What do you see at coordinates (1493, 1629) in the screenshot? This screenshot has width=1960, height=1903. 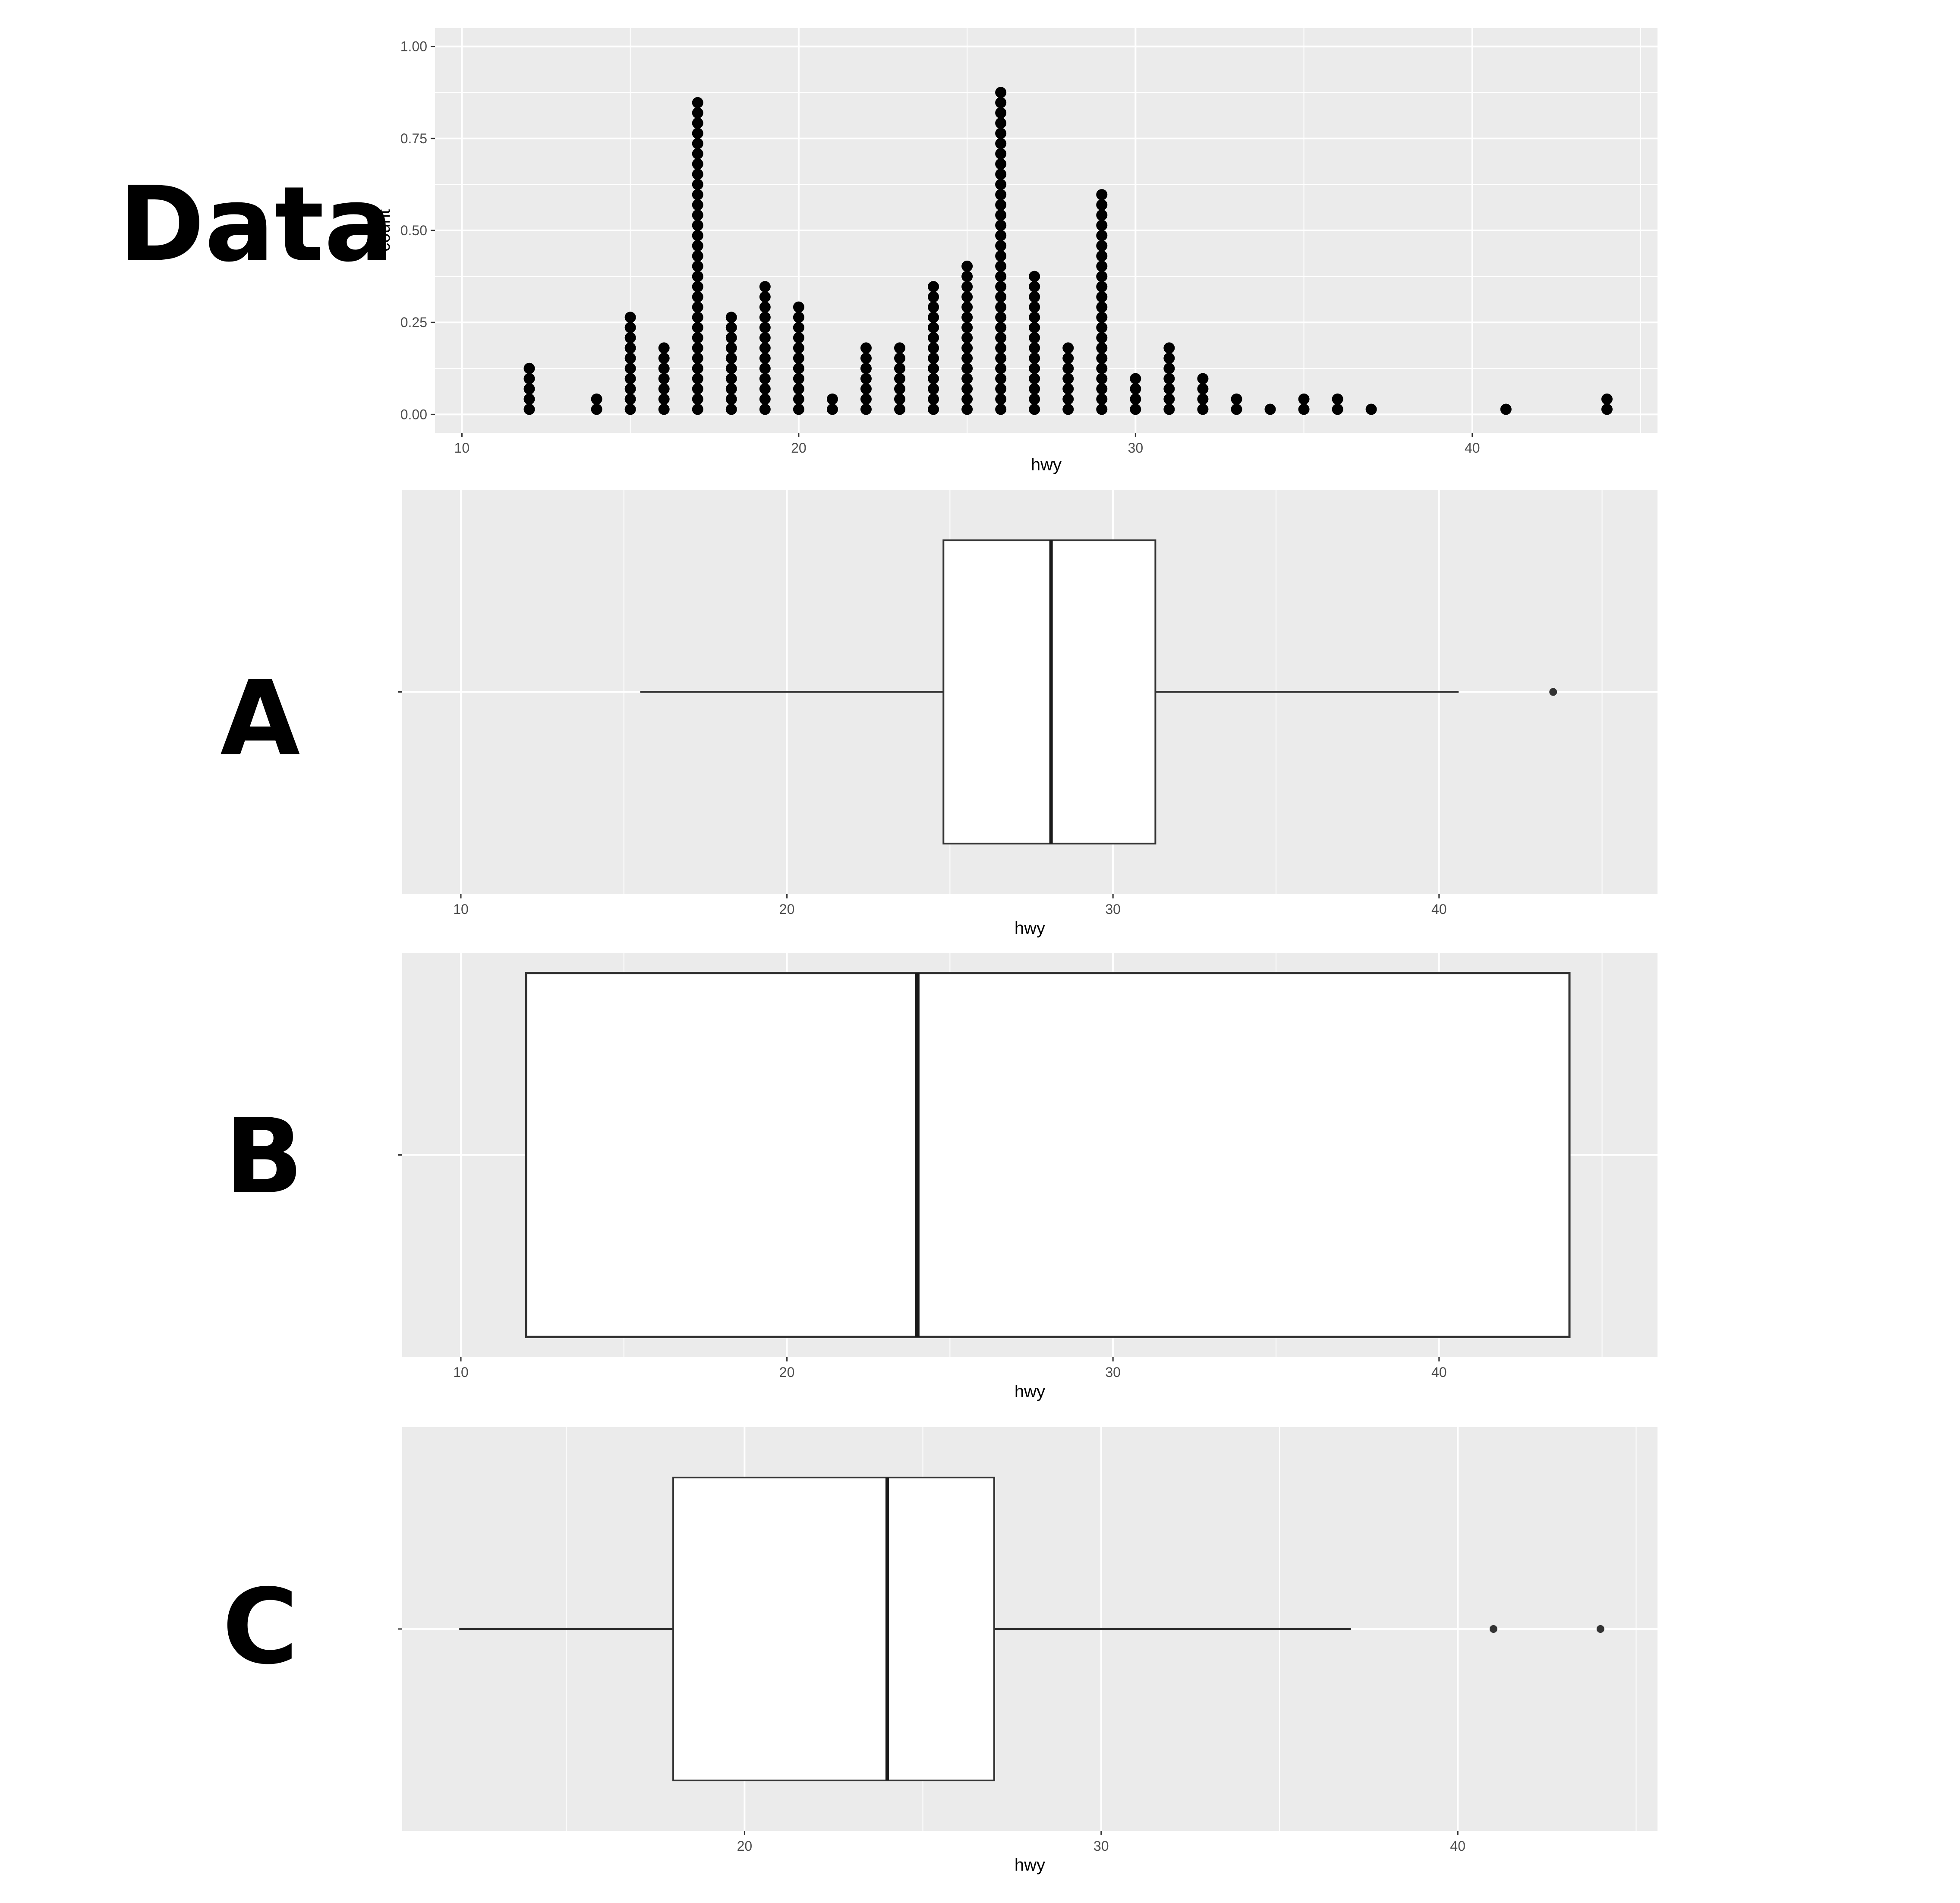 I see `outlier-point` at bounding box center [1493, 1629].